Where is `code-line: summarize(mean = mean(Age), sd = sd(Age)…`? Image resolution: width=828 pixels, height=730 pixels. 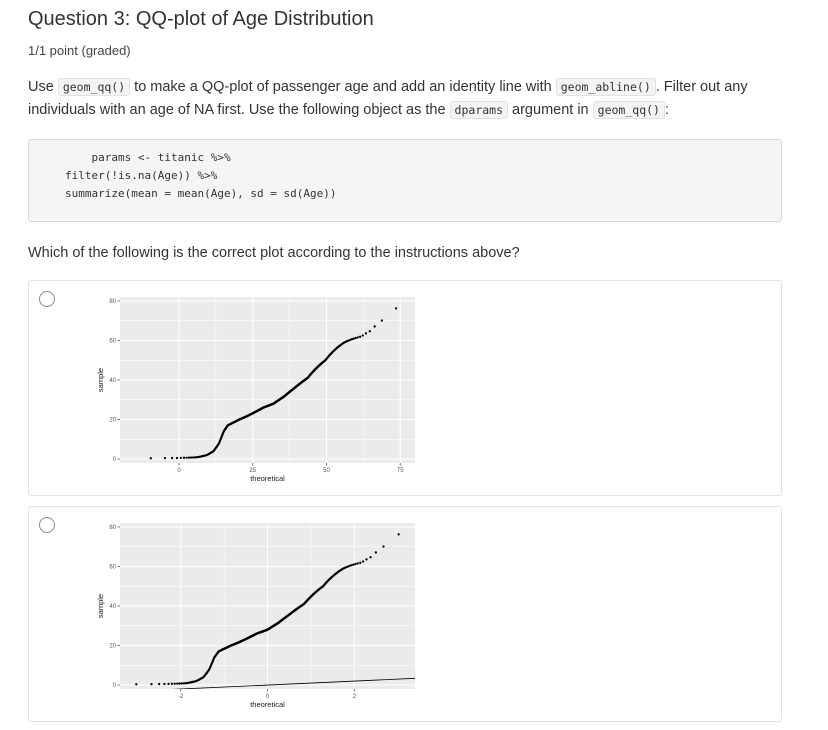
code-line: summarize(mean = mean(Age), sd = sd(Age)… is located at coordinates (201, 193).